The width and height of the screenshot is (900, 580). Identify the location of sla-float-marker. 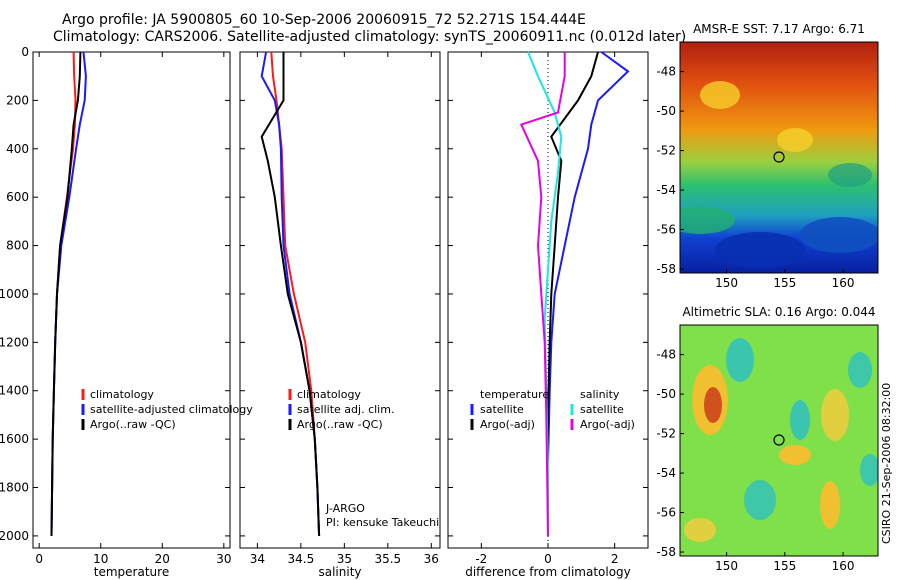
(779, 440).